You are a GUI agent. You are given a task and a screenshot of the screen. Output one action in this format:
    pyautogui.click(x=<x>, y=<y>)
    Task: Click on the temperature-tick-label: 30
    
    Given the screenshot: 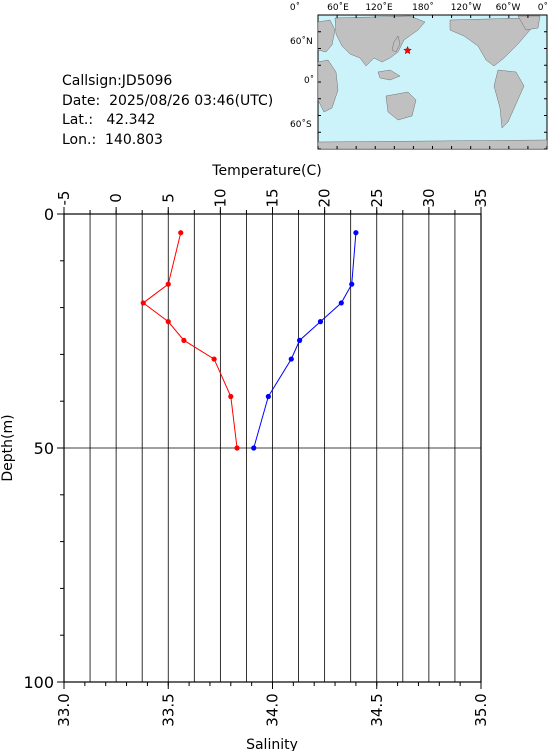 What is the action you would take?
    pyautogui.click(x=429, y=197)
    